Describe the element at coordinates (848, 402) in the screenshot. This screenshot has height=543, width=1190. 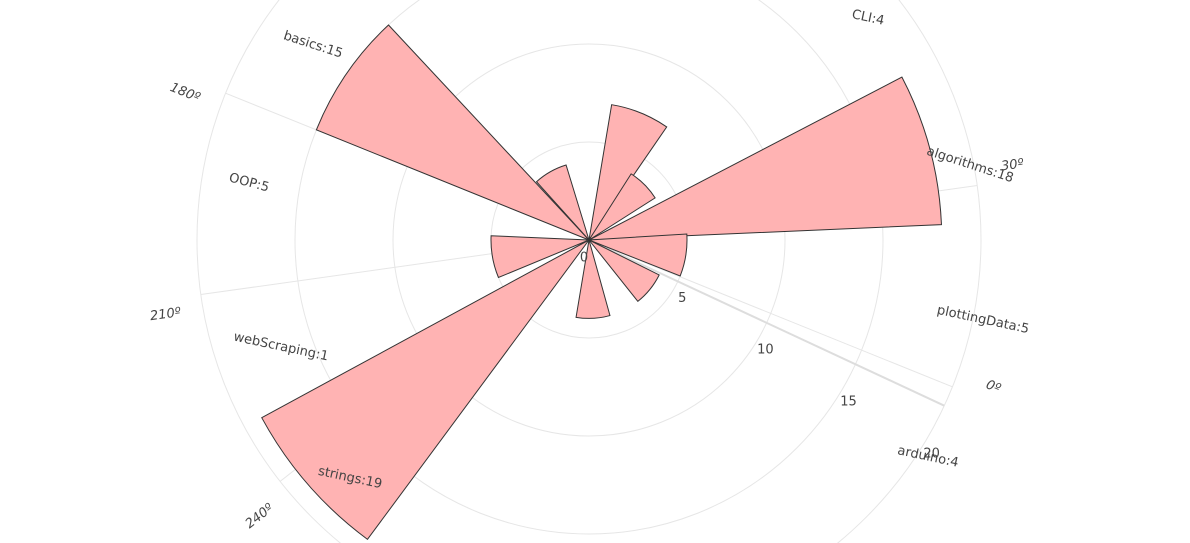
I see `radial-tick-label: 15` at that location.